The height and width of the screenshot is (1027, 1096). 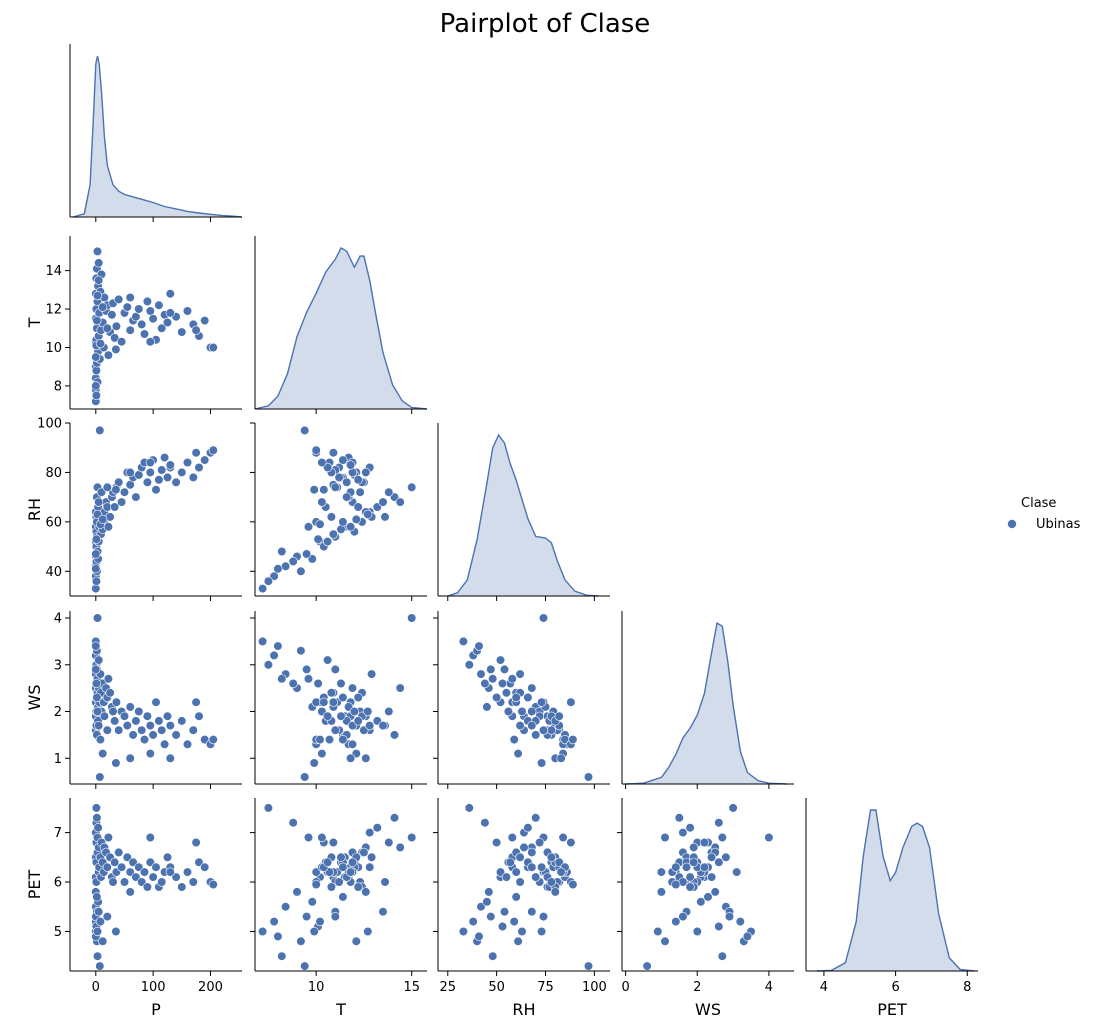 I want to click on legend-entry-ubinas: Ubinas, so click(x=1058, y=524).